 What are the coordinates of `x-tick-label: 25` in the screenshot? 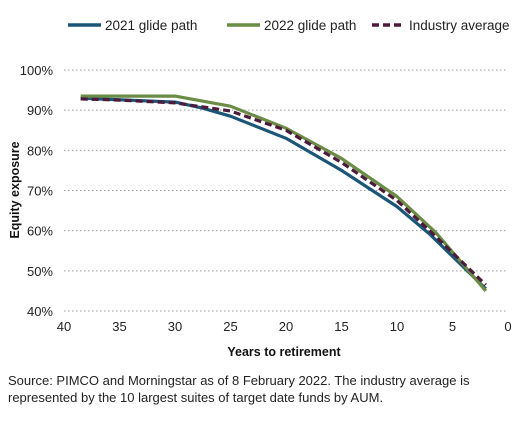 It's located at (230, 326).